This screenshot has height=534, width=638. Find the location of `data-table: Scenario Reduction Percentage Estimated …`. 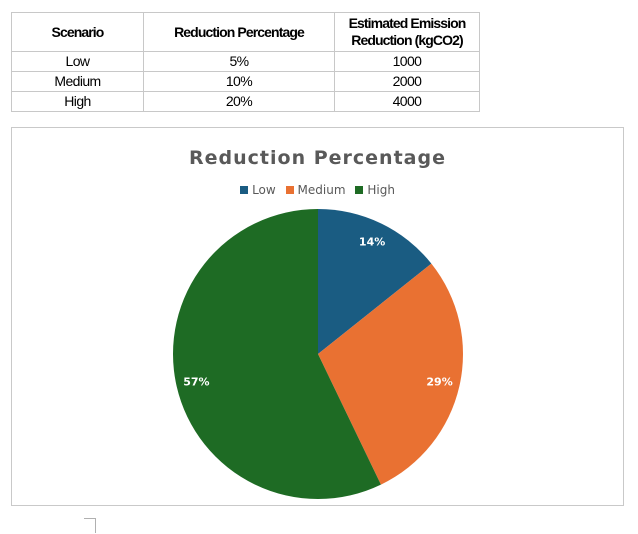

data-table: Scenario Reduction Percentage Estimated … is located at coordinates (245, 62).